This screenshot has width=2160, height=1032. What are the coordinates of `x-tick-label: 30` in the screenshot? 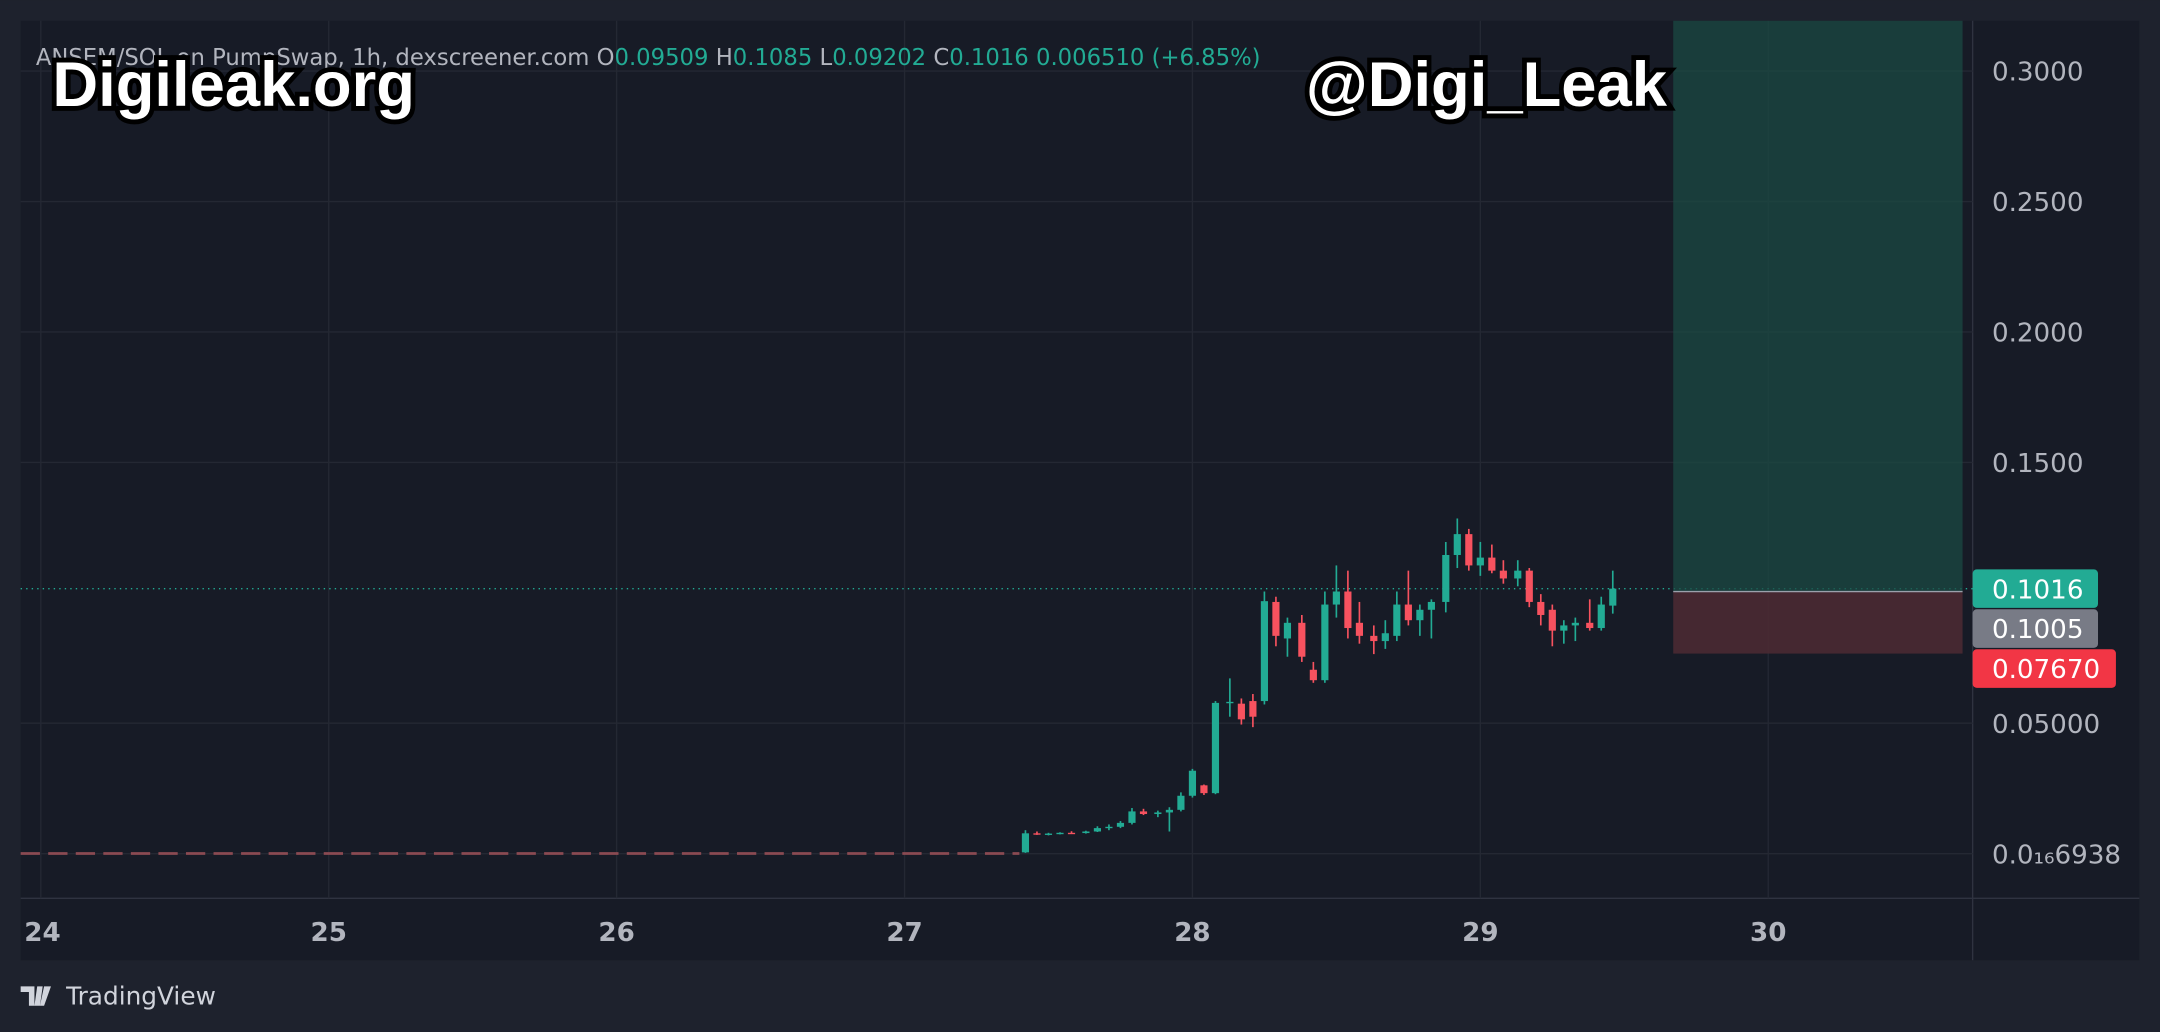 It's located at (1768, 933).